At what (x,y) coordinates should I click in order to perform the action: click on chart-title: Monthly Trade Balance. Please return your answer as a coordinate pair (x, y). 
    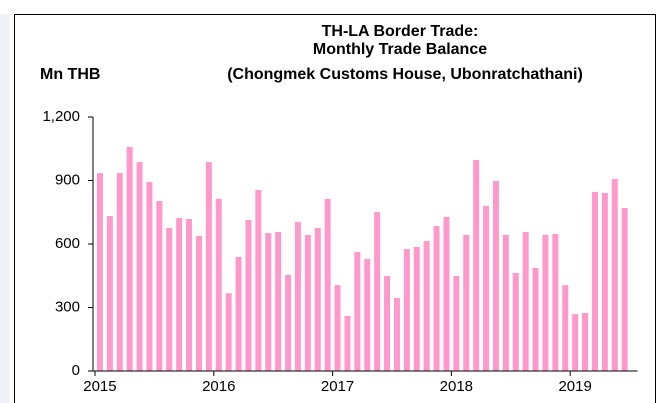
    Looking at the image, I should click on (400, 49).